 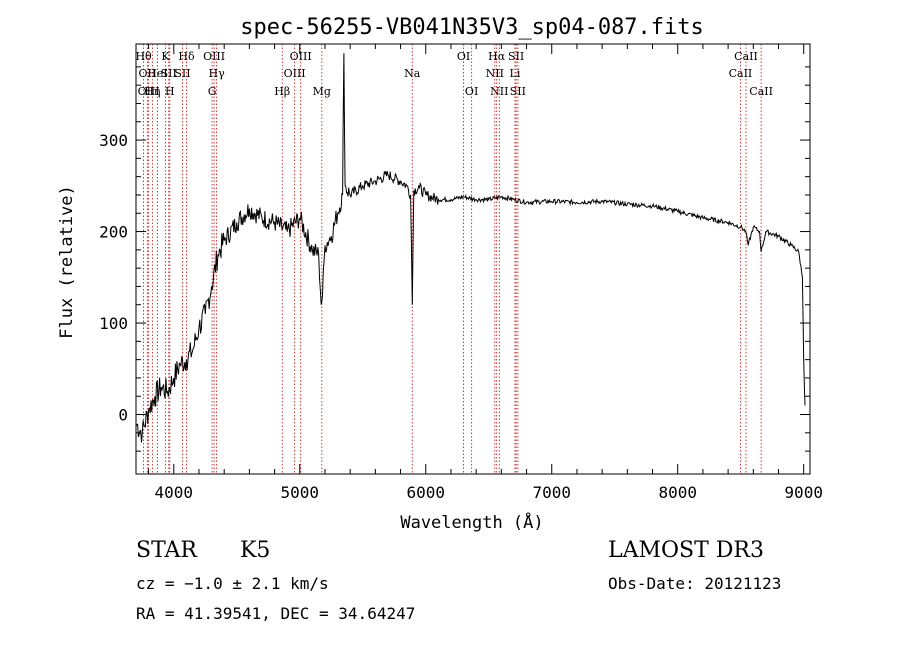 What do you see at coordinates (322, 91) in the screenshot?
I see `line-label-16: Mg` at bounding box center [322, 91].